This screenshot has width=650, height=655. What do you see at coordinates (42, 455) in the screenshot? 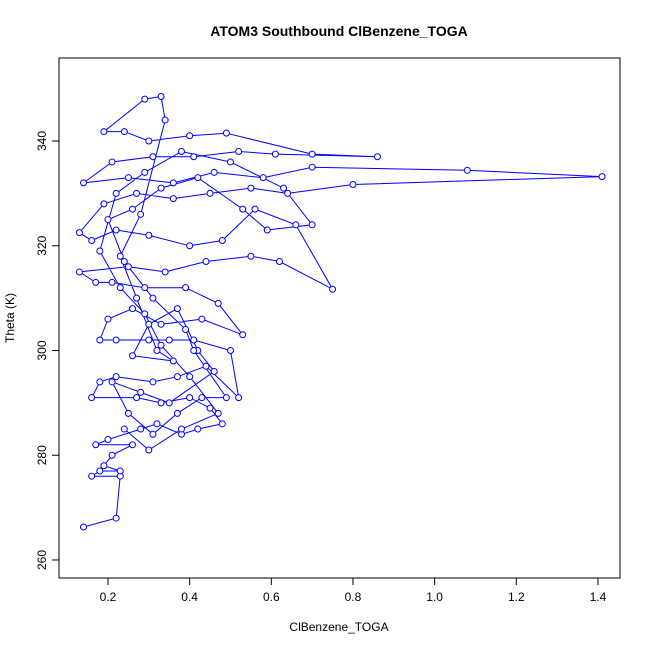
I see `y-tick-label: 280` at bounding box center [42, 455].